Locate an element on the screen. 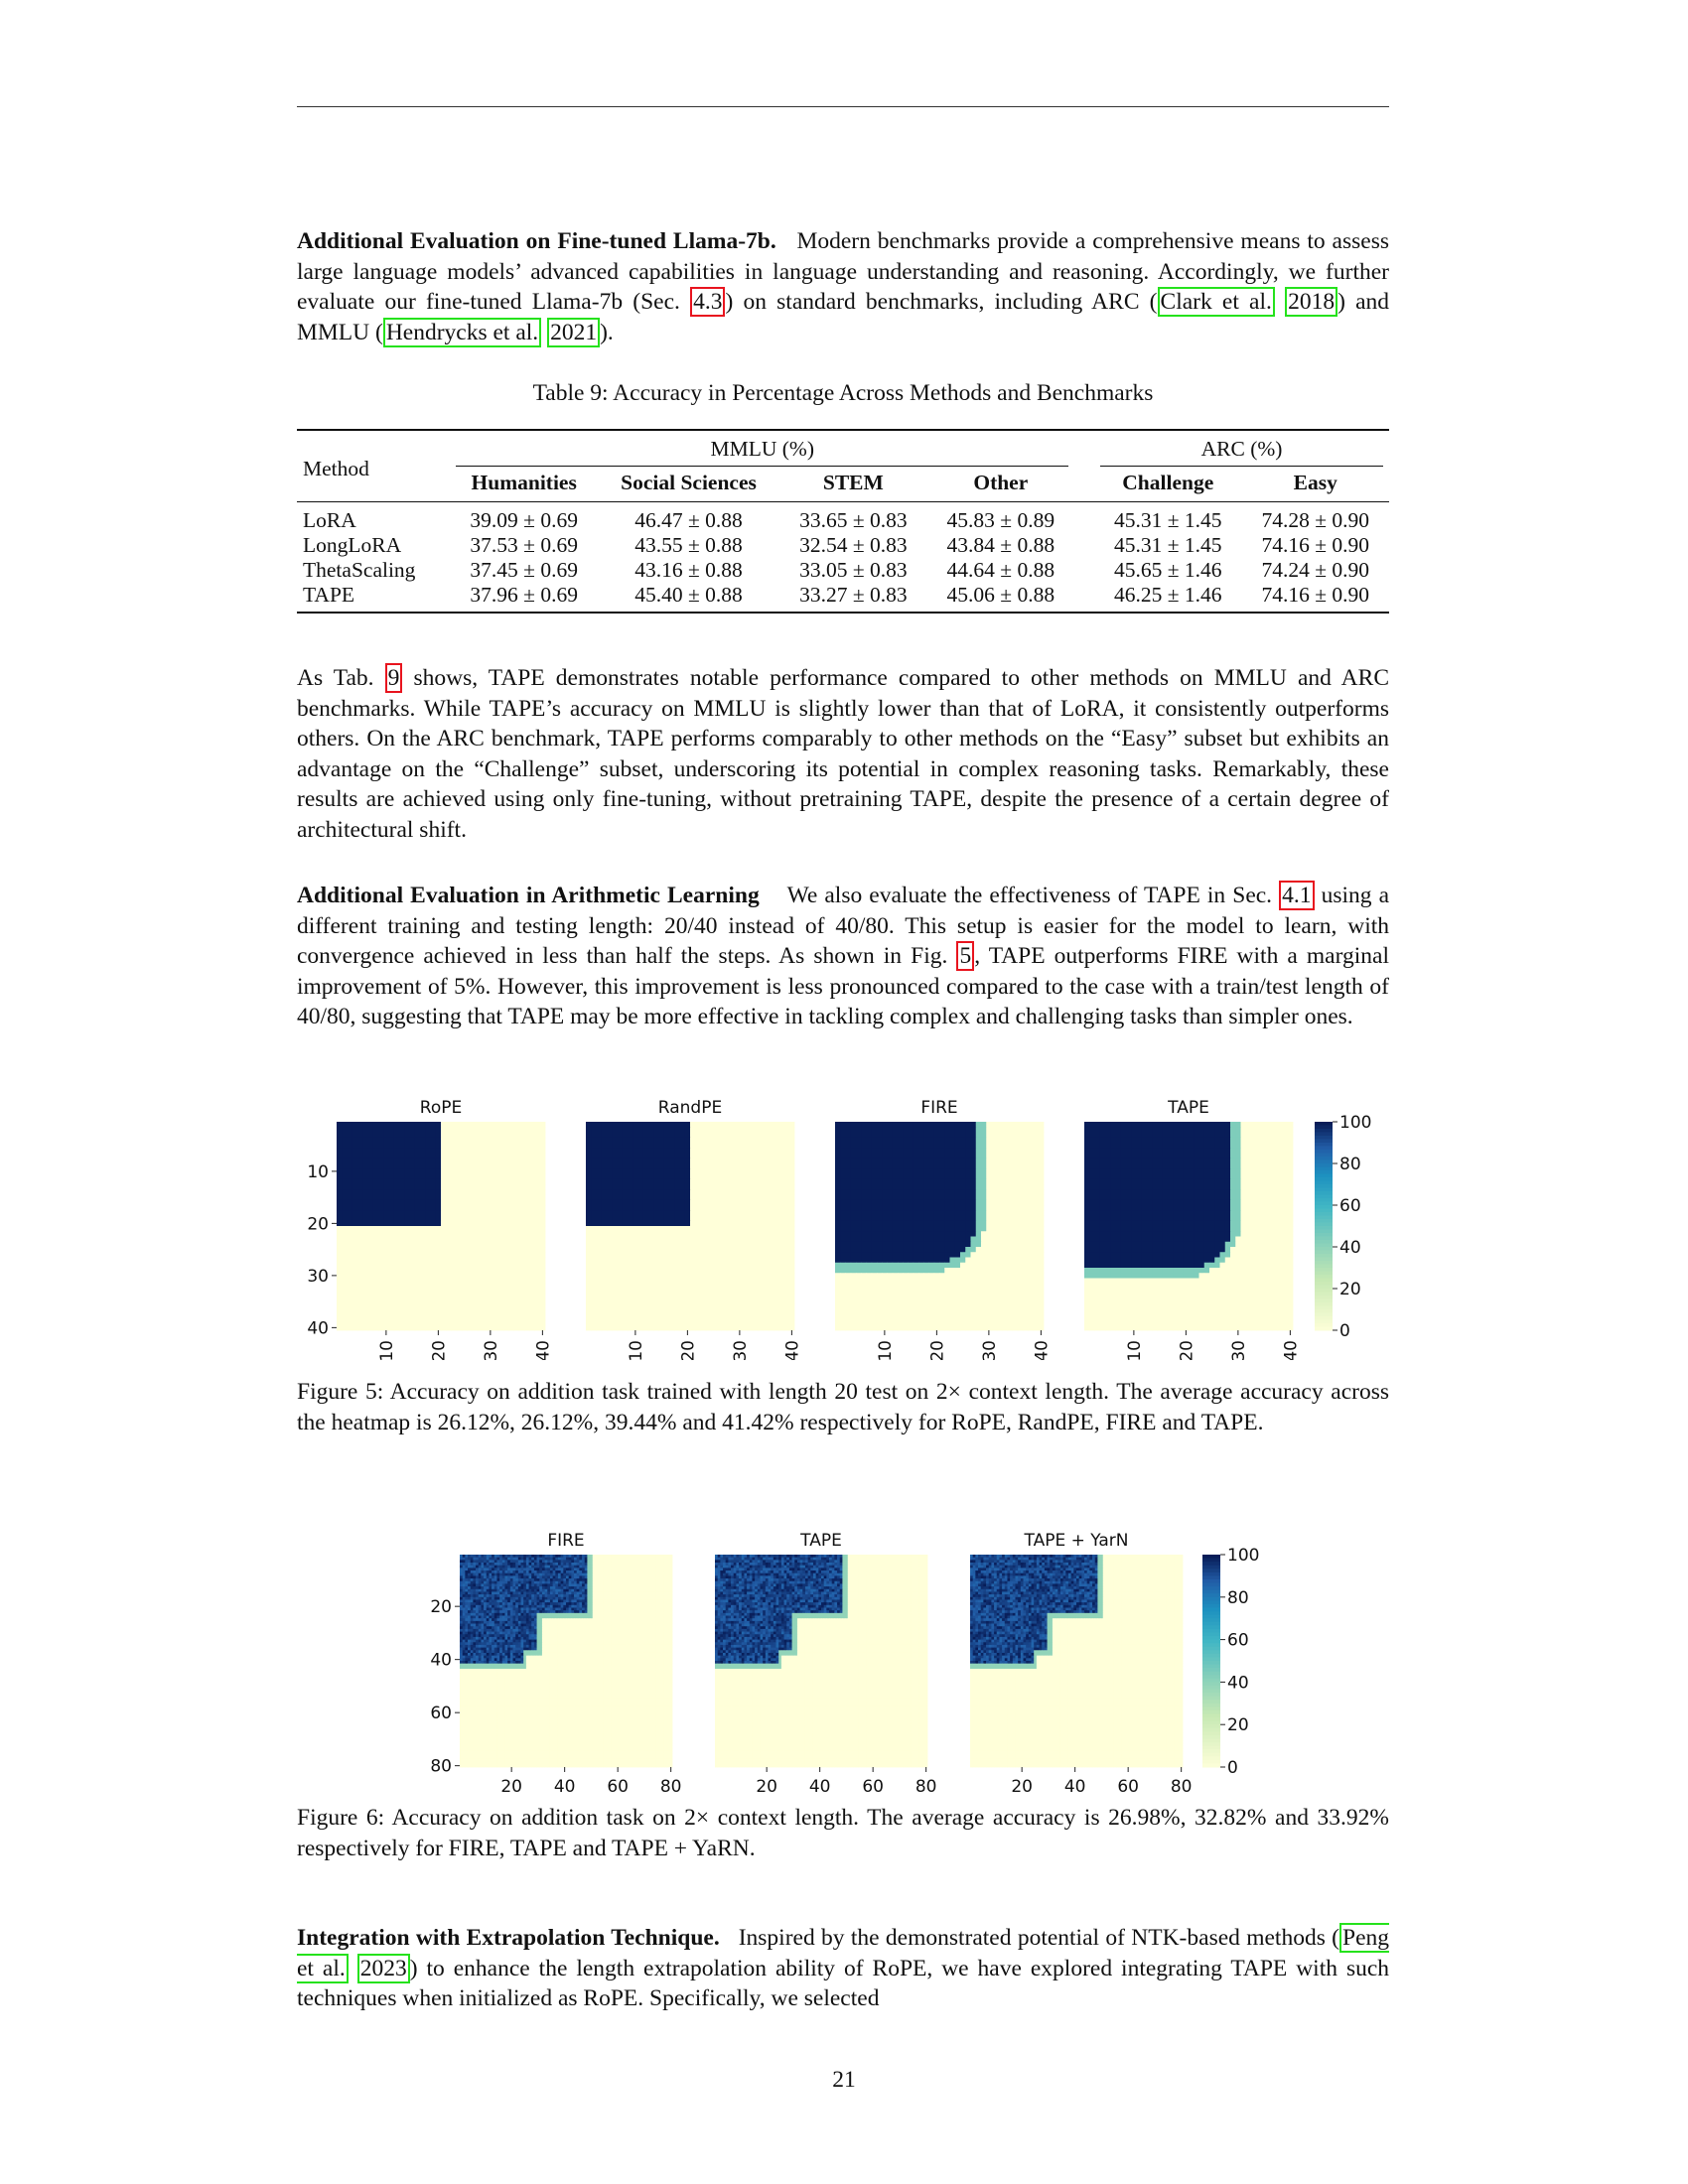  citation-link: Clark et al. is located at coordinates (1216, 302).